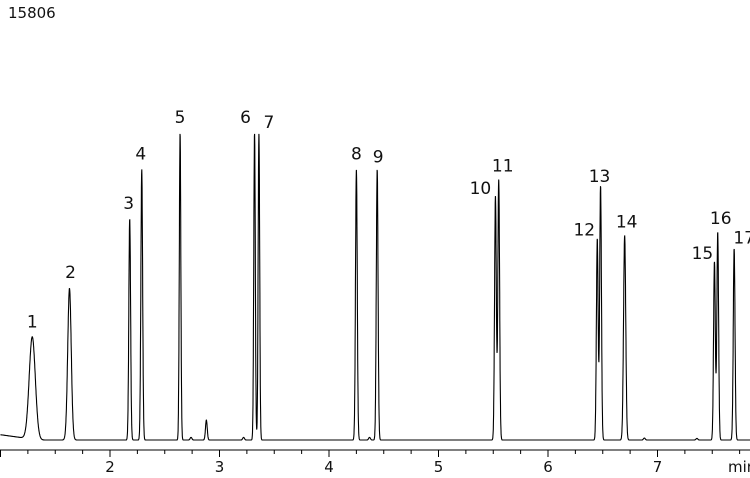  What do you see at coordinates (378, 157) in the screenshot?
I see `peak-label: 9` at bounding box center [378, 157].